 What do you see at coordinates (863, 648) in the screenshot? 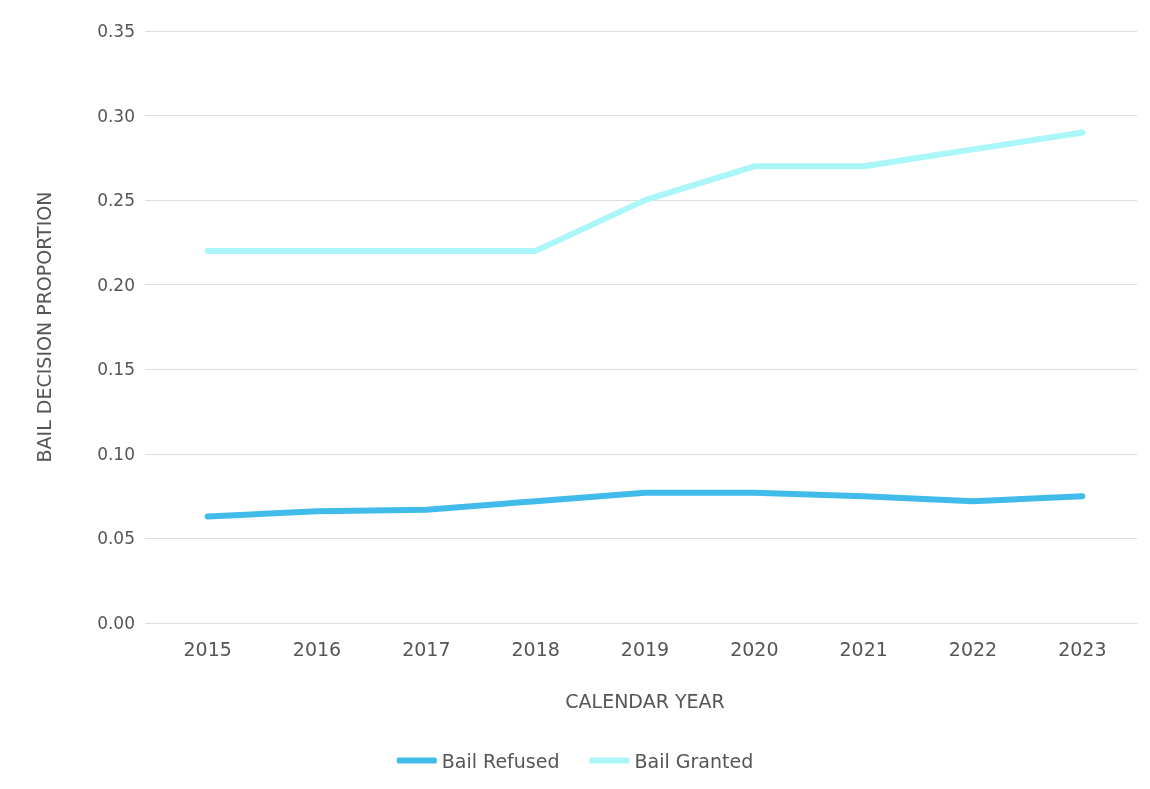
I see `x-tick-label: 2021` at bounding box center [863, 648].